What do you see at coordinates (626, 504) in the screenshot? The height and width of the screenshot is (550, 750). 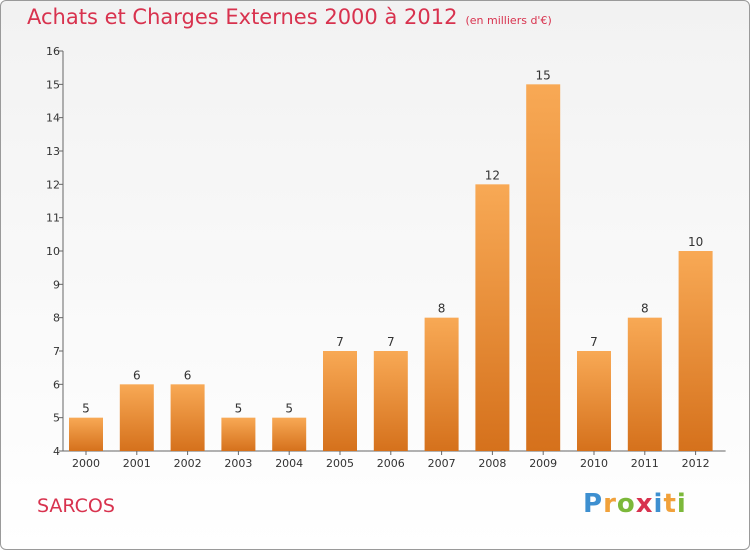 I see `logo-letter: o` at bounding box center [626, 504].